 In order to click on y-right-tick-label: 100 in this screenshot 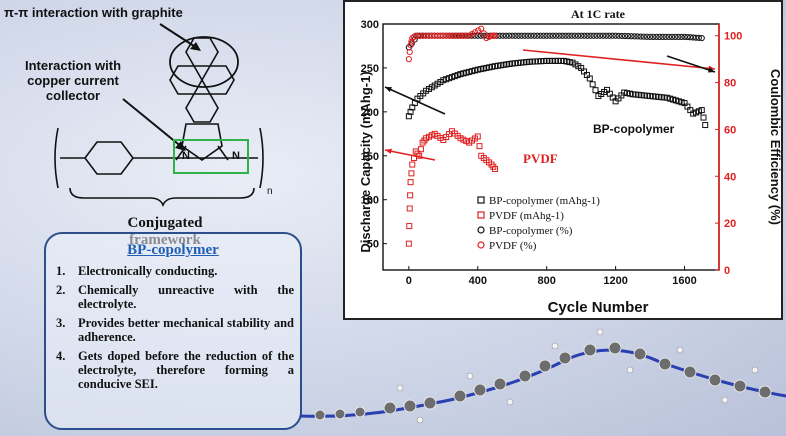, I will do `click(733, 37)`.